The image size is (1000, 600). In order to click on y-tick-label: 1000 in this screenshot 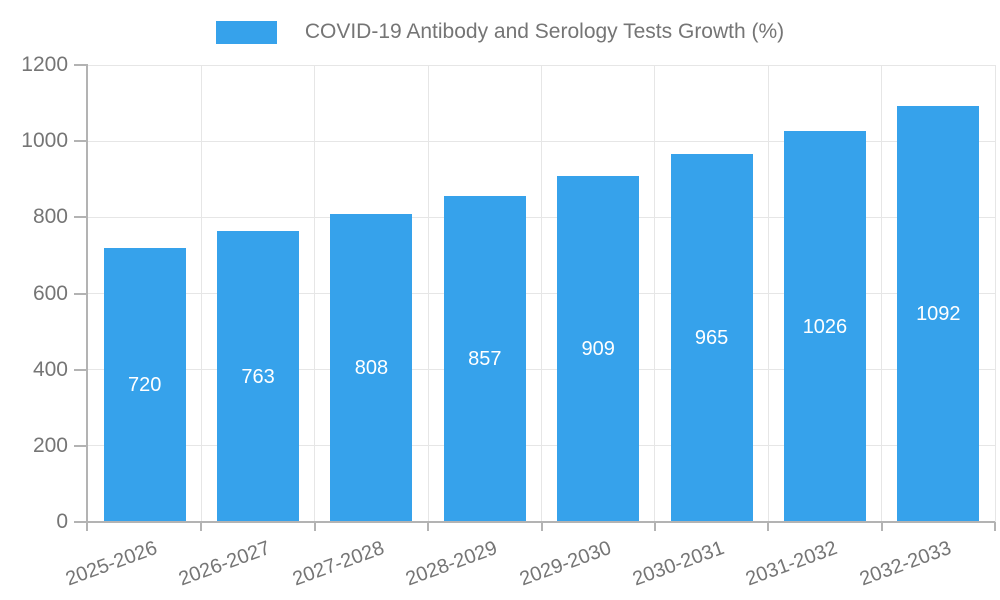, I will do `click(44, 141)`.